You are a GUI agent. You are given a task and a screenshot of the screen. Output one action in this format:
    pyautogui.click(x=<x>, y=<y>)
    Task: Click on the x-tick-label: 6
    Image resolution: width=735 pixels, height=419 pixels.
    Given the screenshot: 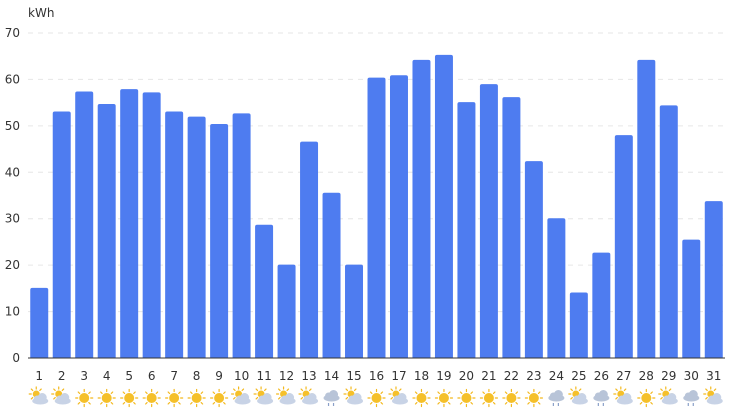 What is the action you would take?
    pyautogui.click(x=152, y=376)
    